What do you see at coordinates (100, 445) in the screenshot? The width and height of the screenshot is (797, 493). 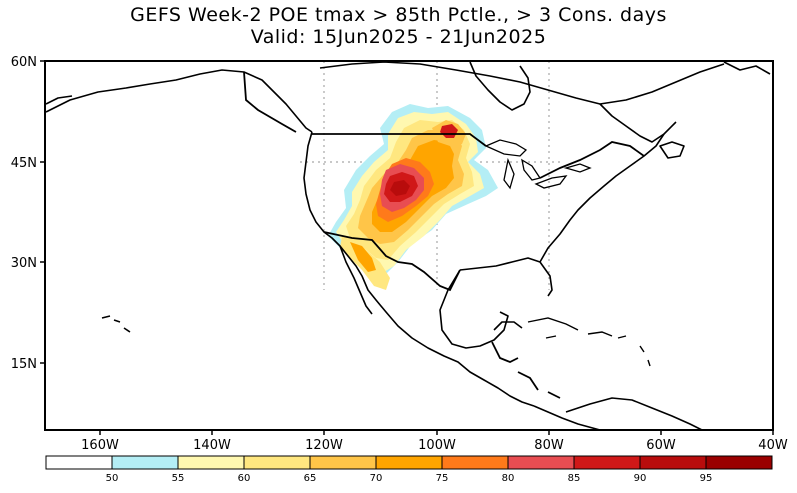 I see `lon-label-160w: 160W` at bounding box center [100, 445].